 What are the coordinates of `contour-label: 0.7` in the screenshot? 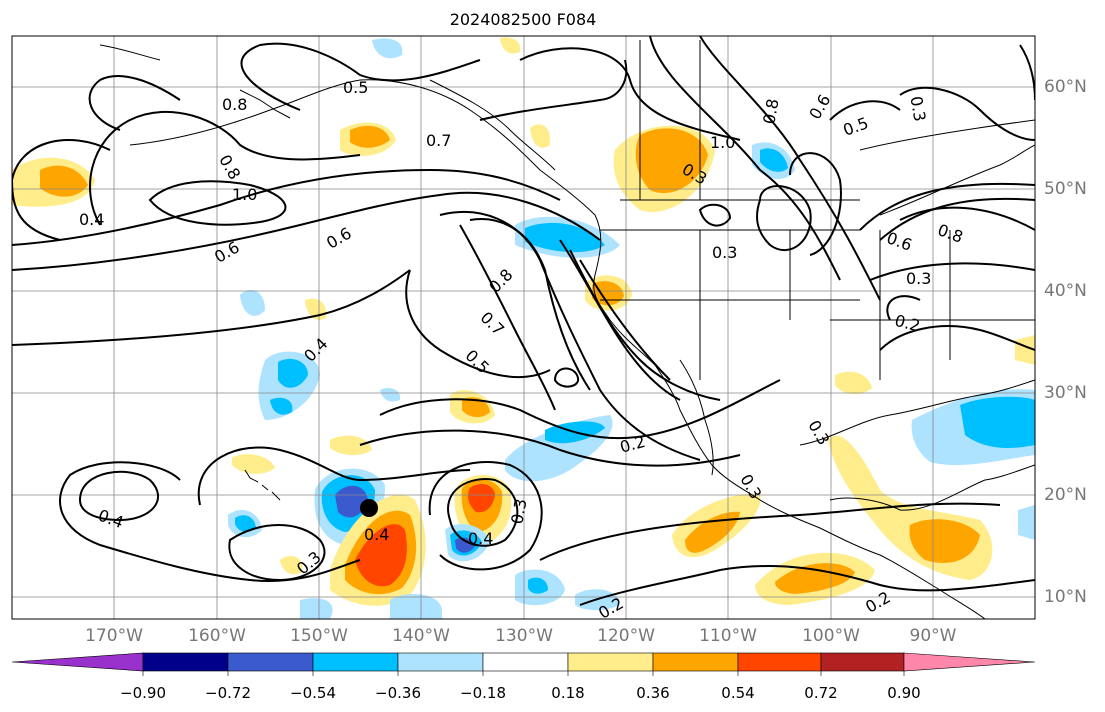 It's located at (438, 140).